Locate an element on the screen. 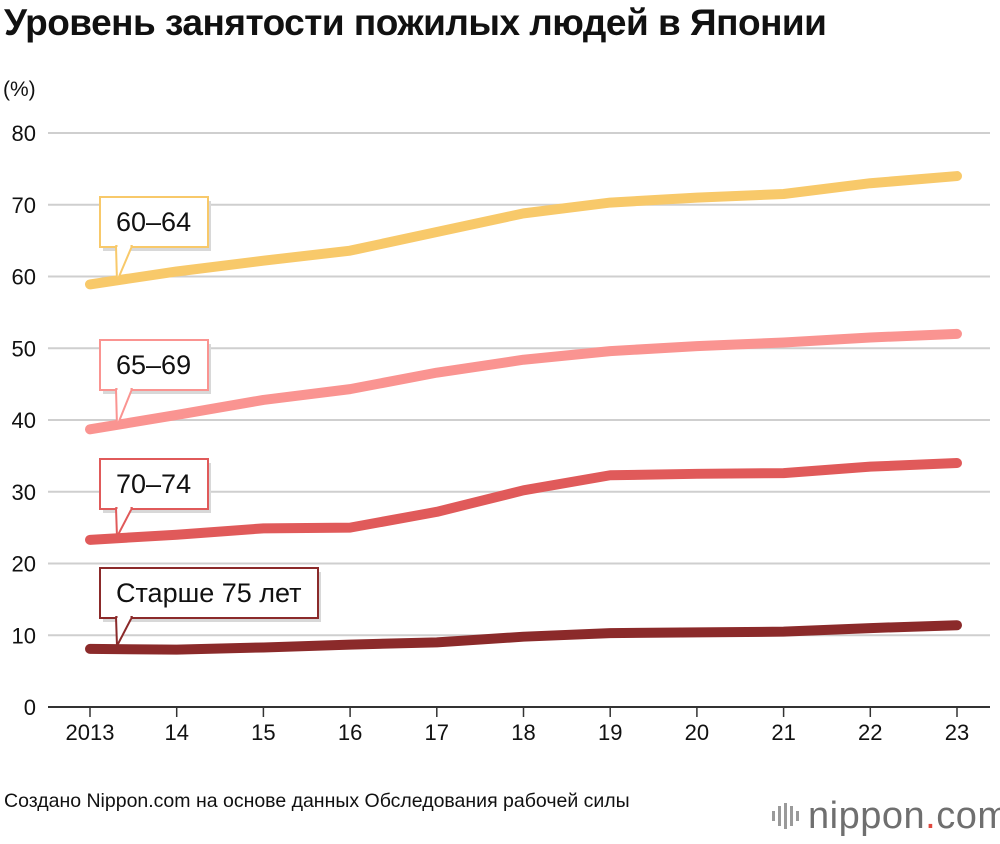  series-callout-1: 65–69 is located at coordinates (155, 383).